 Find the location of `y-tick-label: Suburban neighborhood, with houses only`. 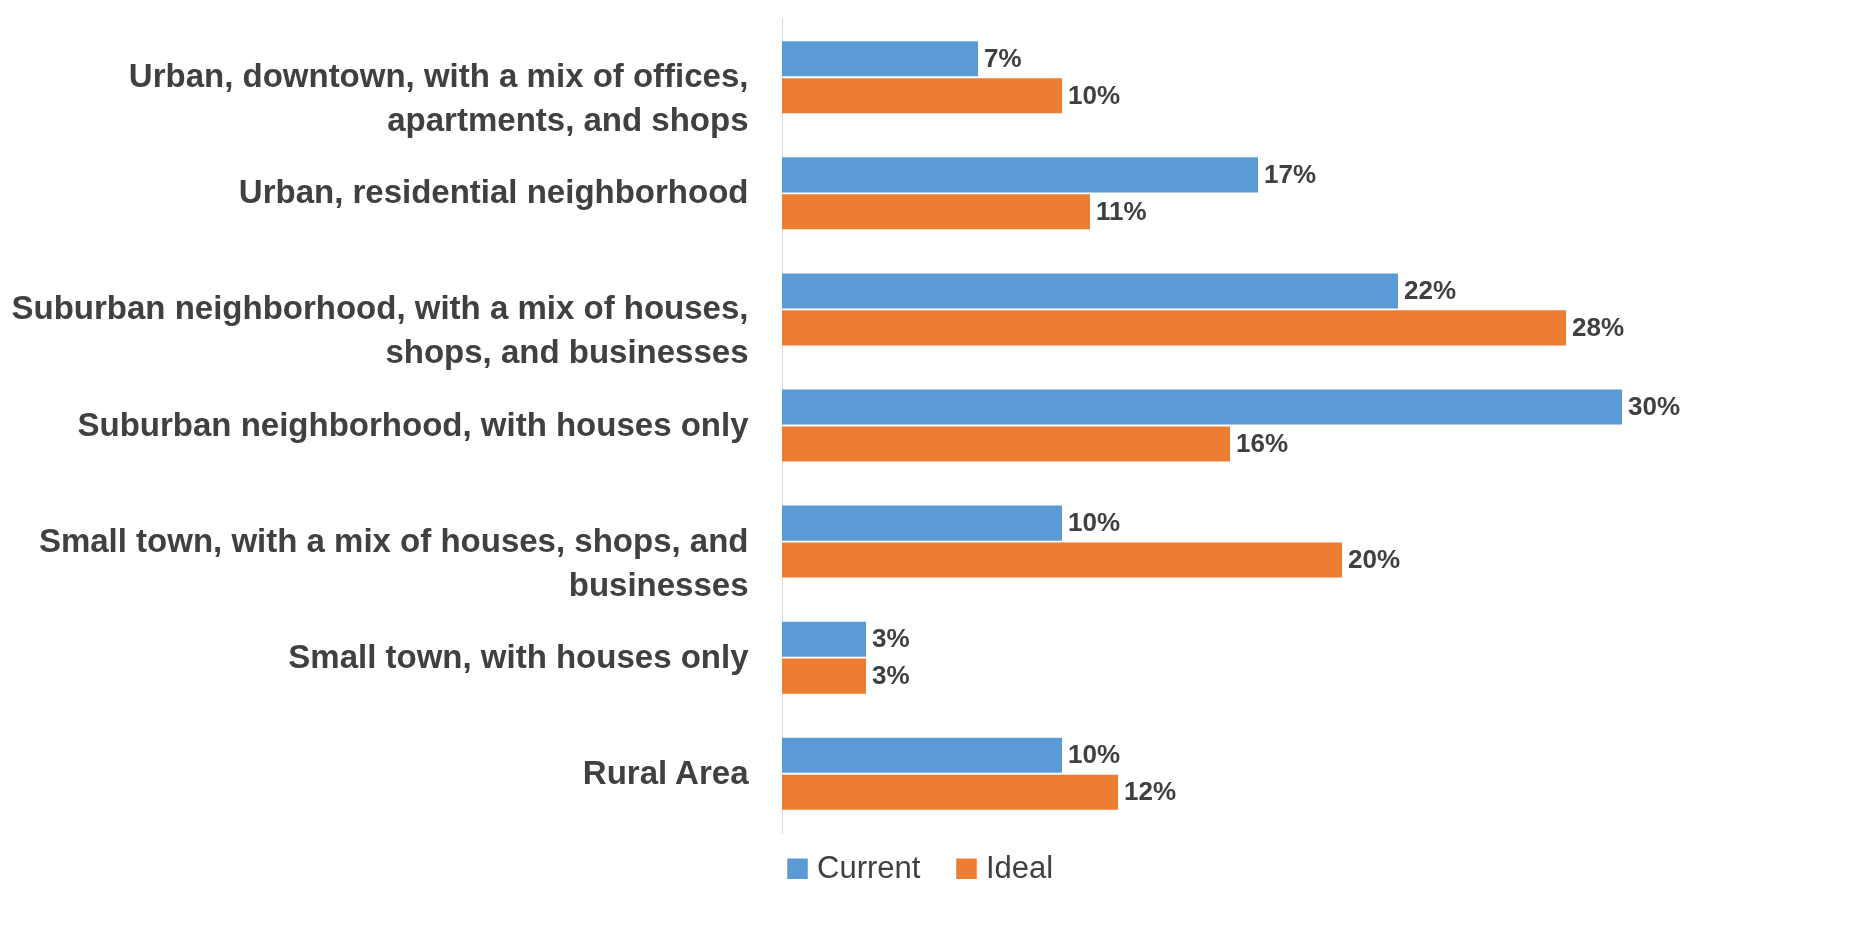

y-tick-label: Suburban neighborhood, with houses only is located at coordinates (413, 424).